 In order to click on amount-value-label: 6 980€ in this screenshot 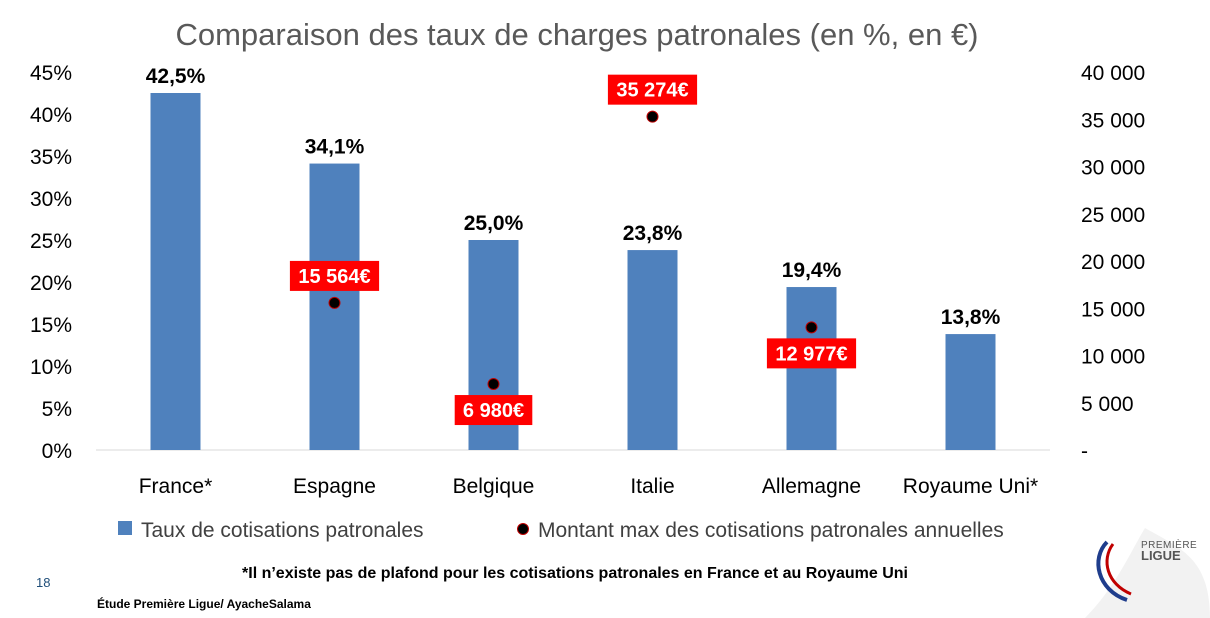, I will do `click(493, 411)`.